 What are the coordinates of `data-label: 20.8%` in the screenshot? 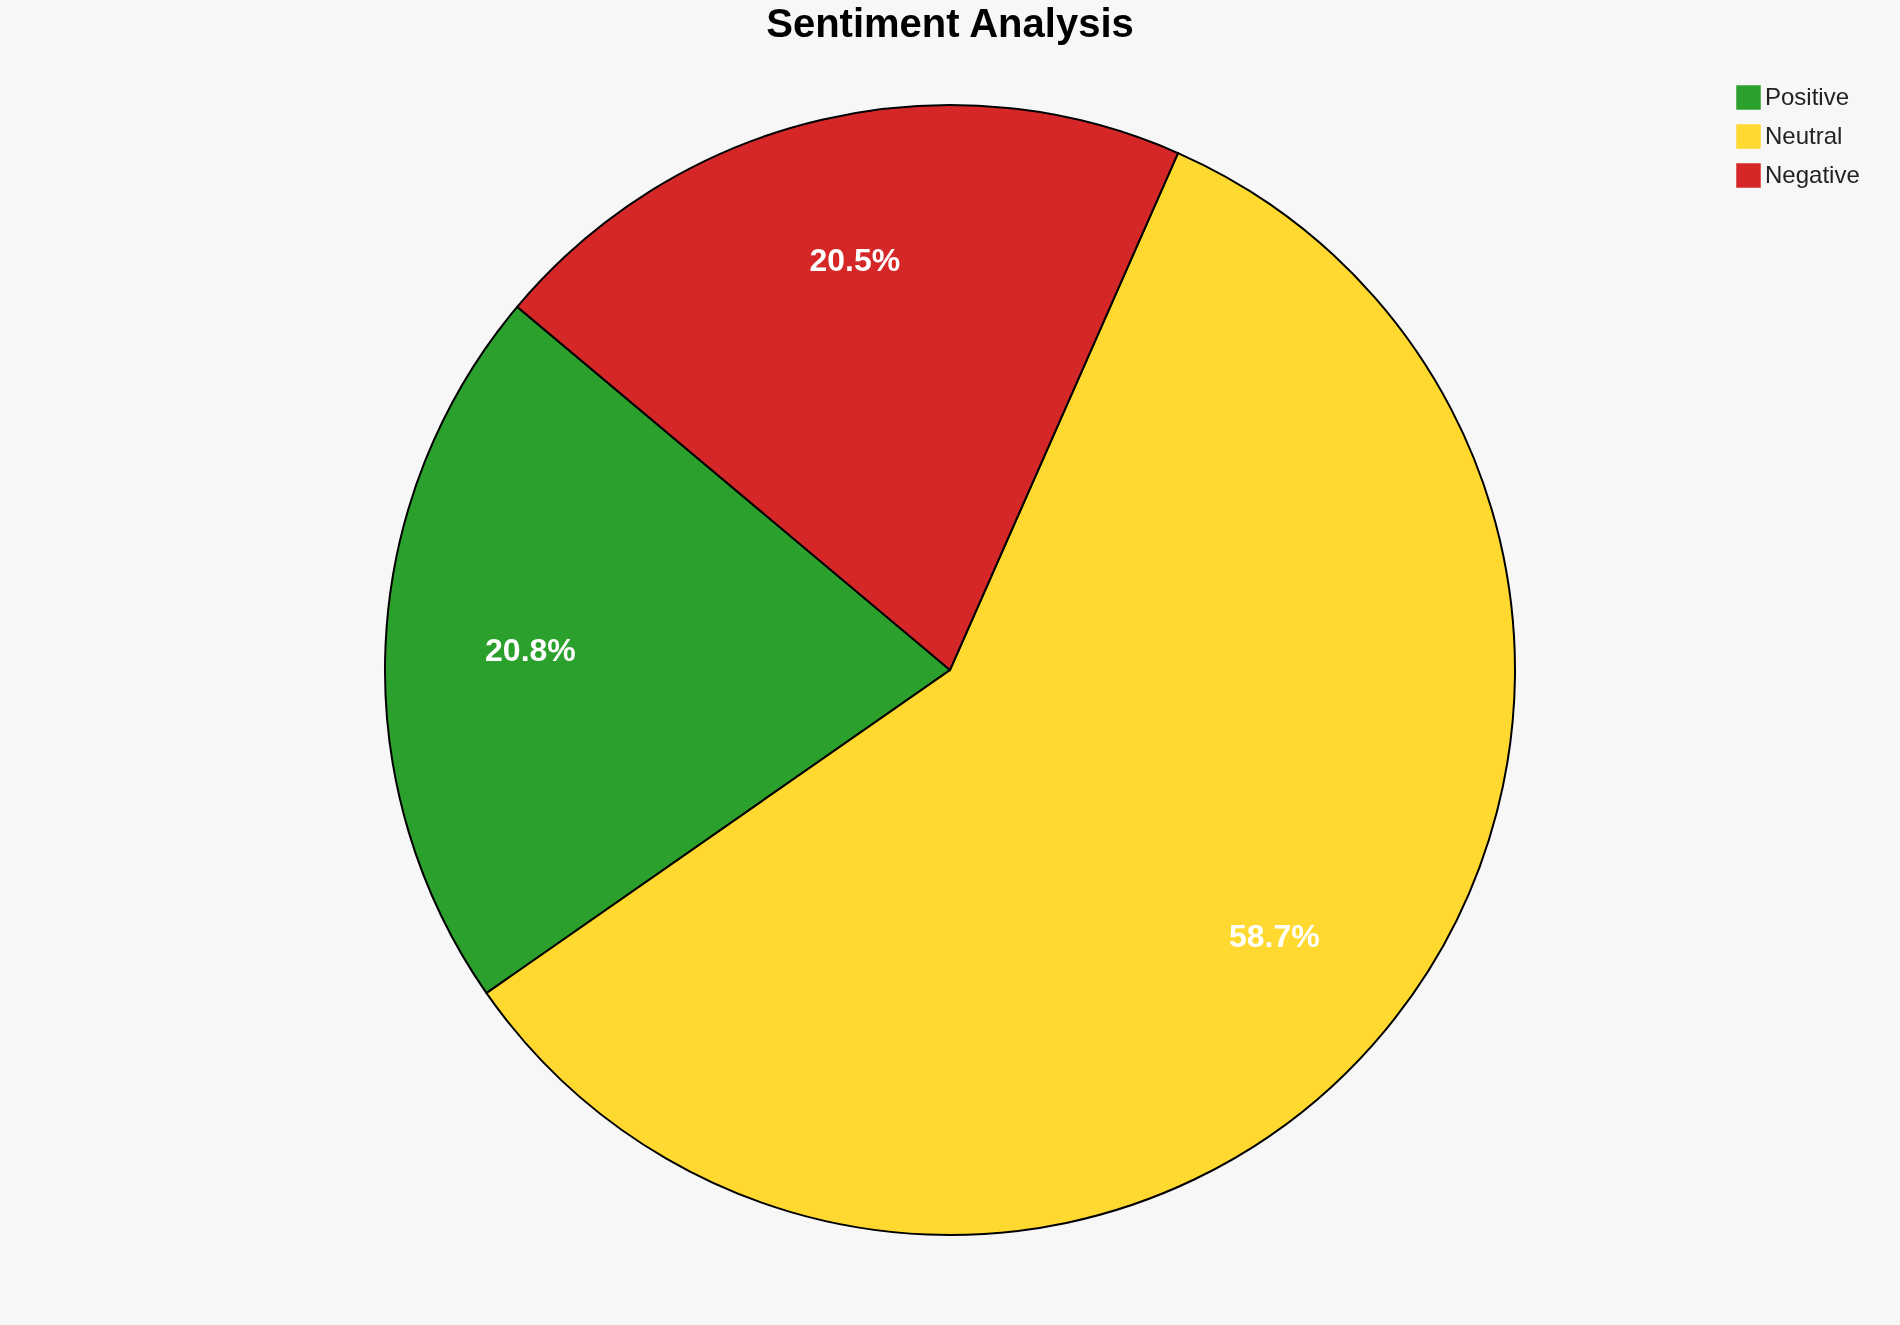 It's located at (530, 650).